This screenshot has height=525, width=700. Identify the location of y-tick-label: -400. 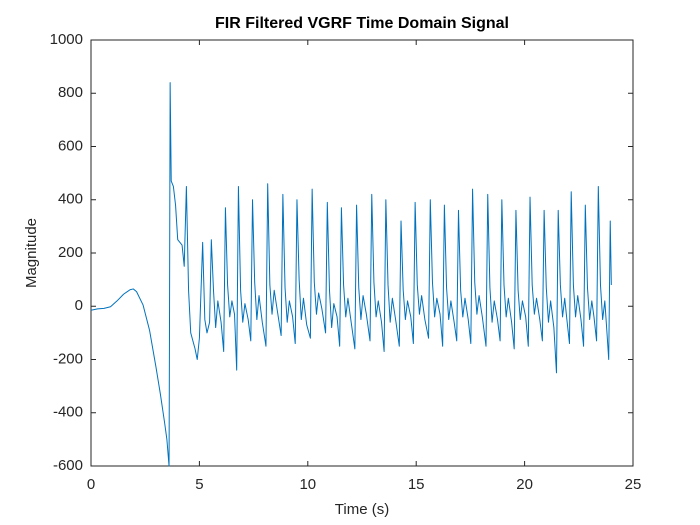
(68, 412).